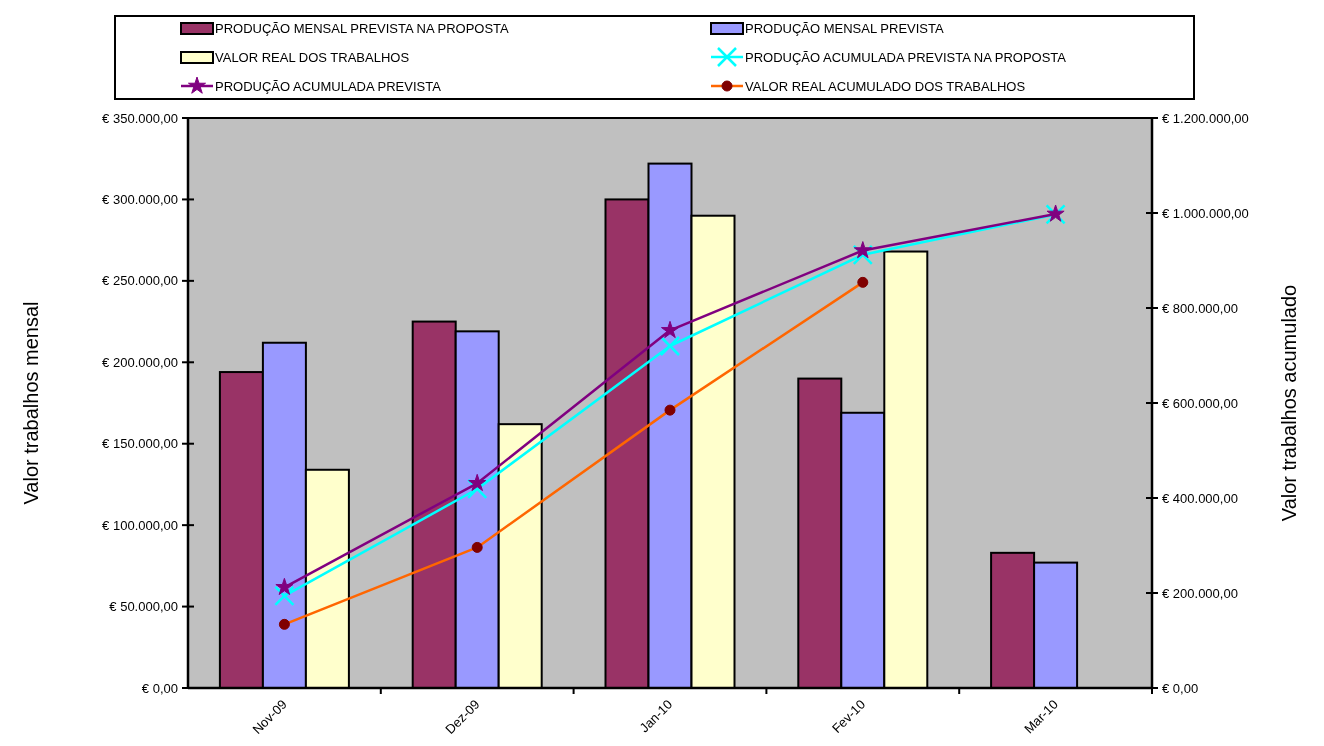  What do you see at coordinates (906, 57) in the screenshot?
I see `legend-label: PRODUÇÃO ACUMULADA PREVISTA NA PROPOSTA` at bounding box center [906, 57].